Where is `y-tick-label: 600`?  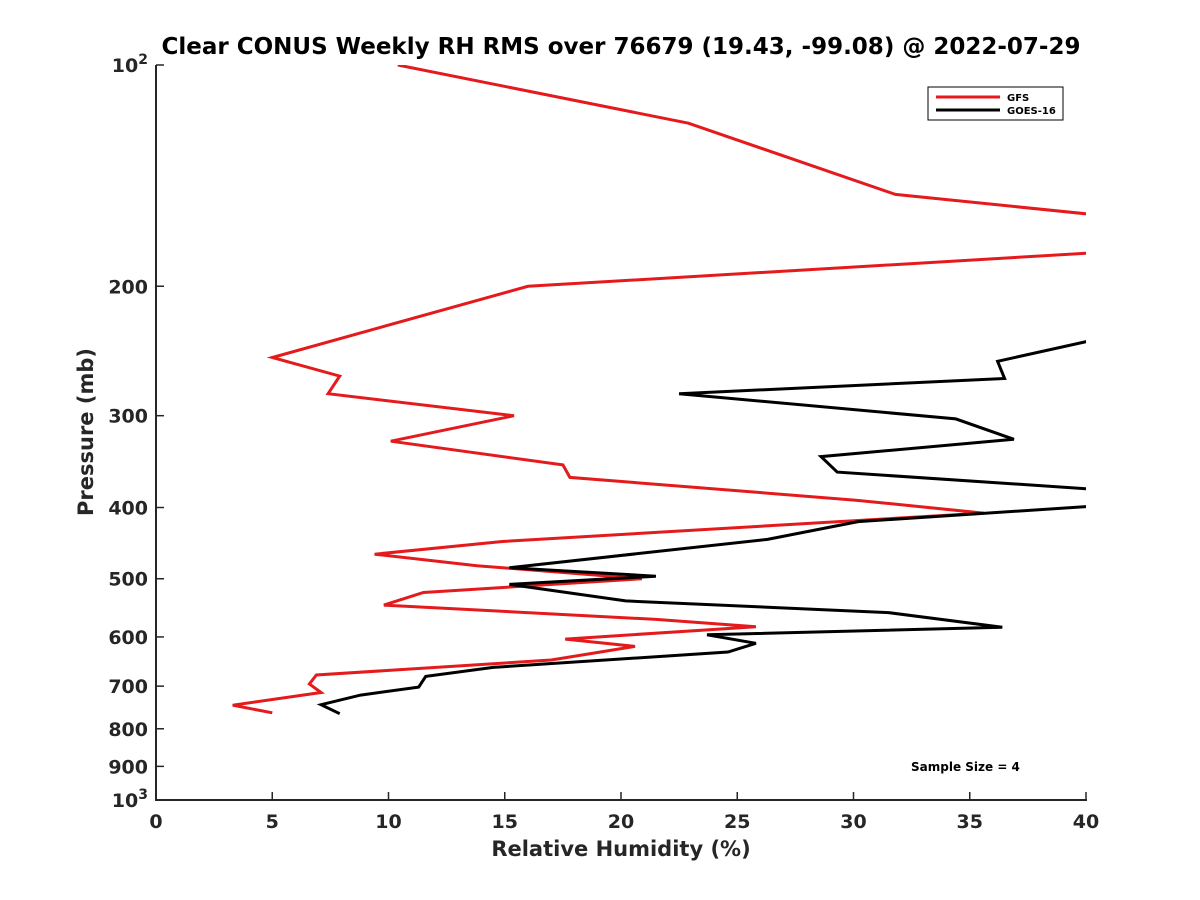
y-tick-label: 600 is located at coordinates (128, 638).